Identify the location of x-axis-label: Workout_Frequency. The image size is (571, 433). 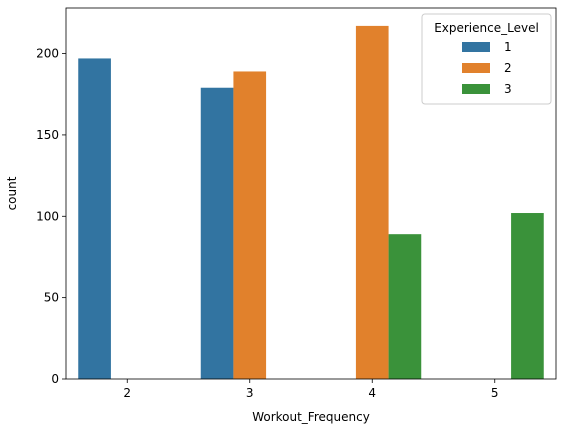
(311, 417).